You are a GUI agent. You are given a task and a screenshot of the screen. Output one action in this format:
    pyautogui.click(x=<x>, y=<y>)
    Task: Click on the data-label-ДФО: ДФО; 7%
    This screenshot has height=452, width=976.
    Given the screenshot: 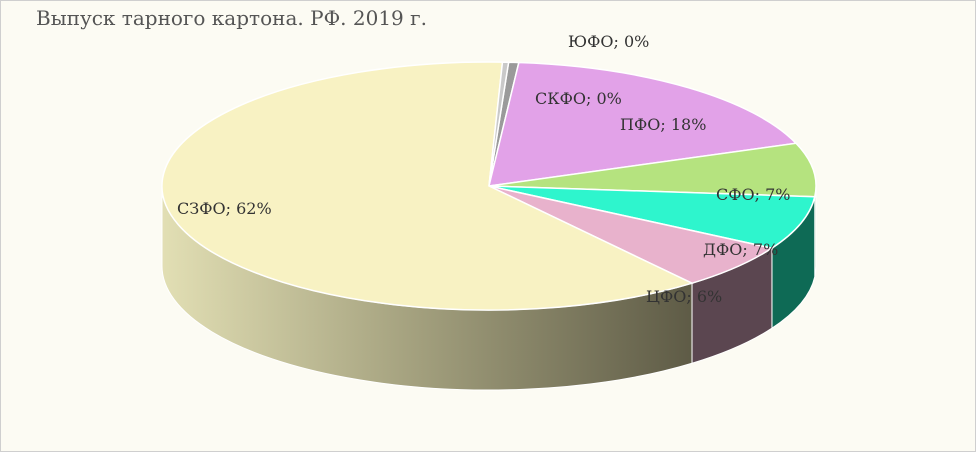 What is the action you would take?
    pyautogui.click(x=740, y=249)
    